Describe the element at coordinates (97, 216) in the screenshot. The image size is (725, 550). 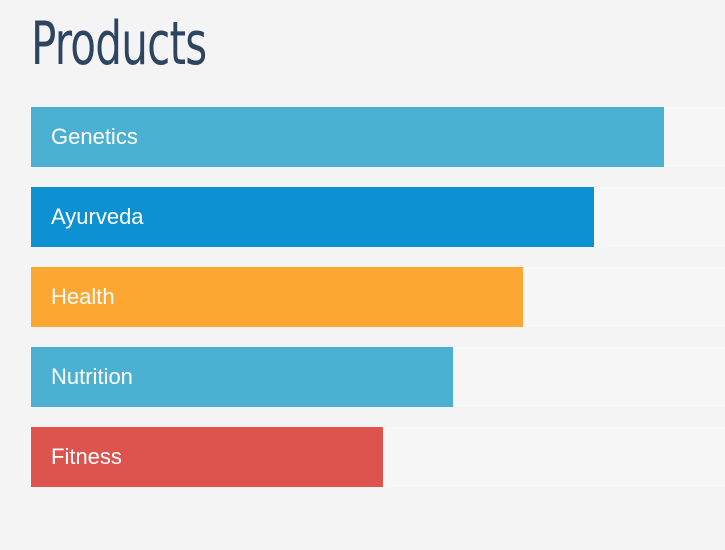
I see `product-bar-label: Ayurveda` at that location.